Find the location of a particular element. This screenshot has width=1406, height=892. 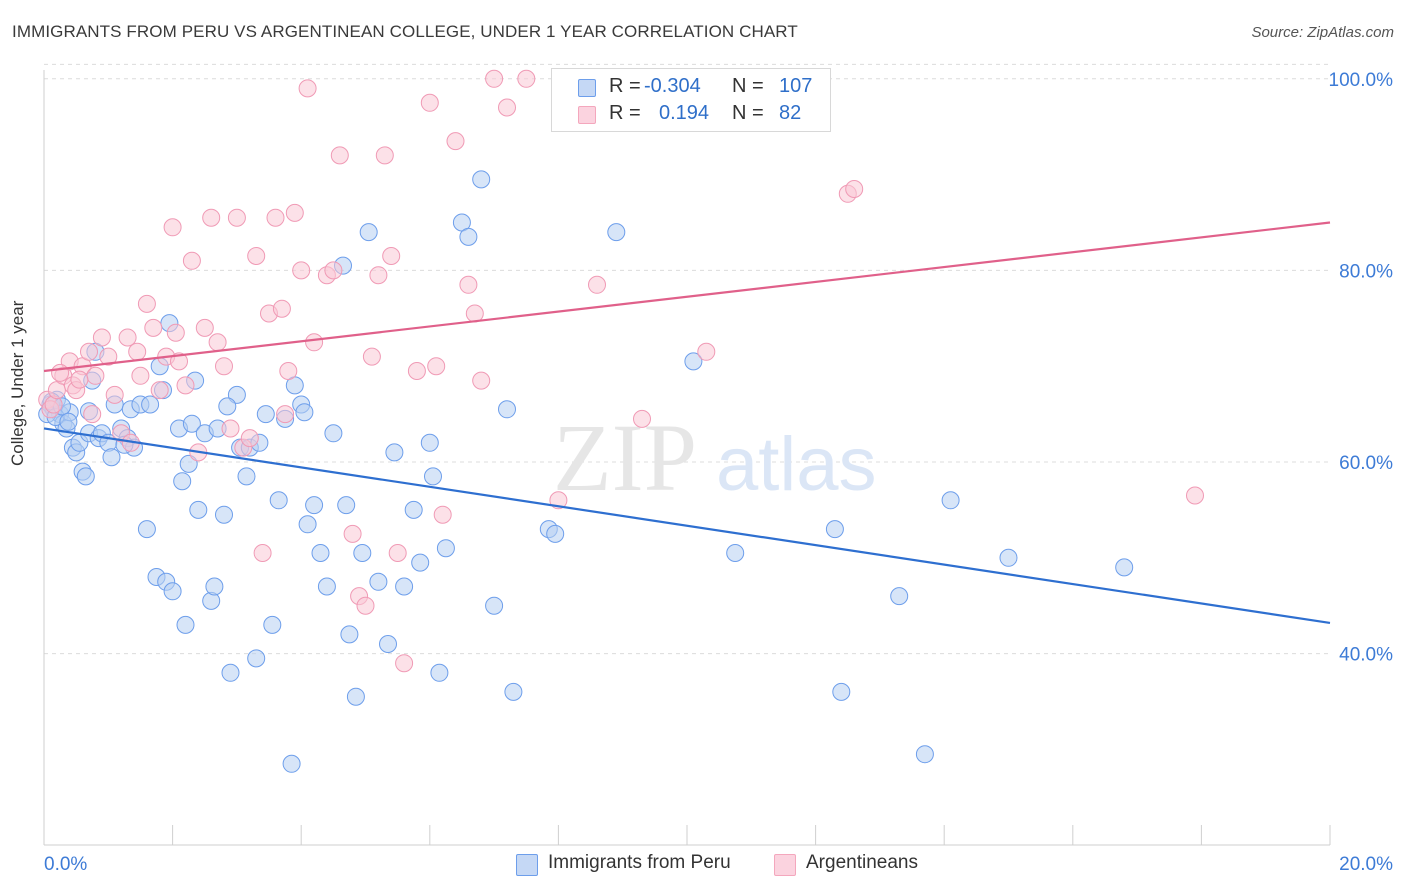

legend-n-value-argentineans: 82 is located at coordinates (790, 113).